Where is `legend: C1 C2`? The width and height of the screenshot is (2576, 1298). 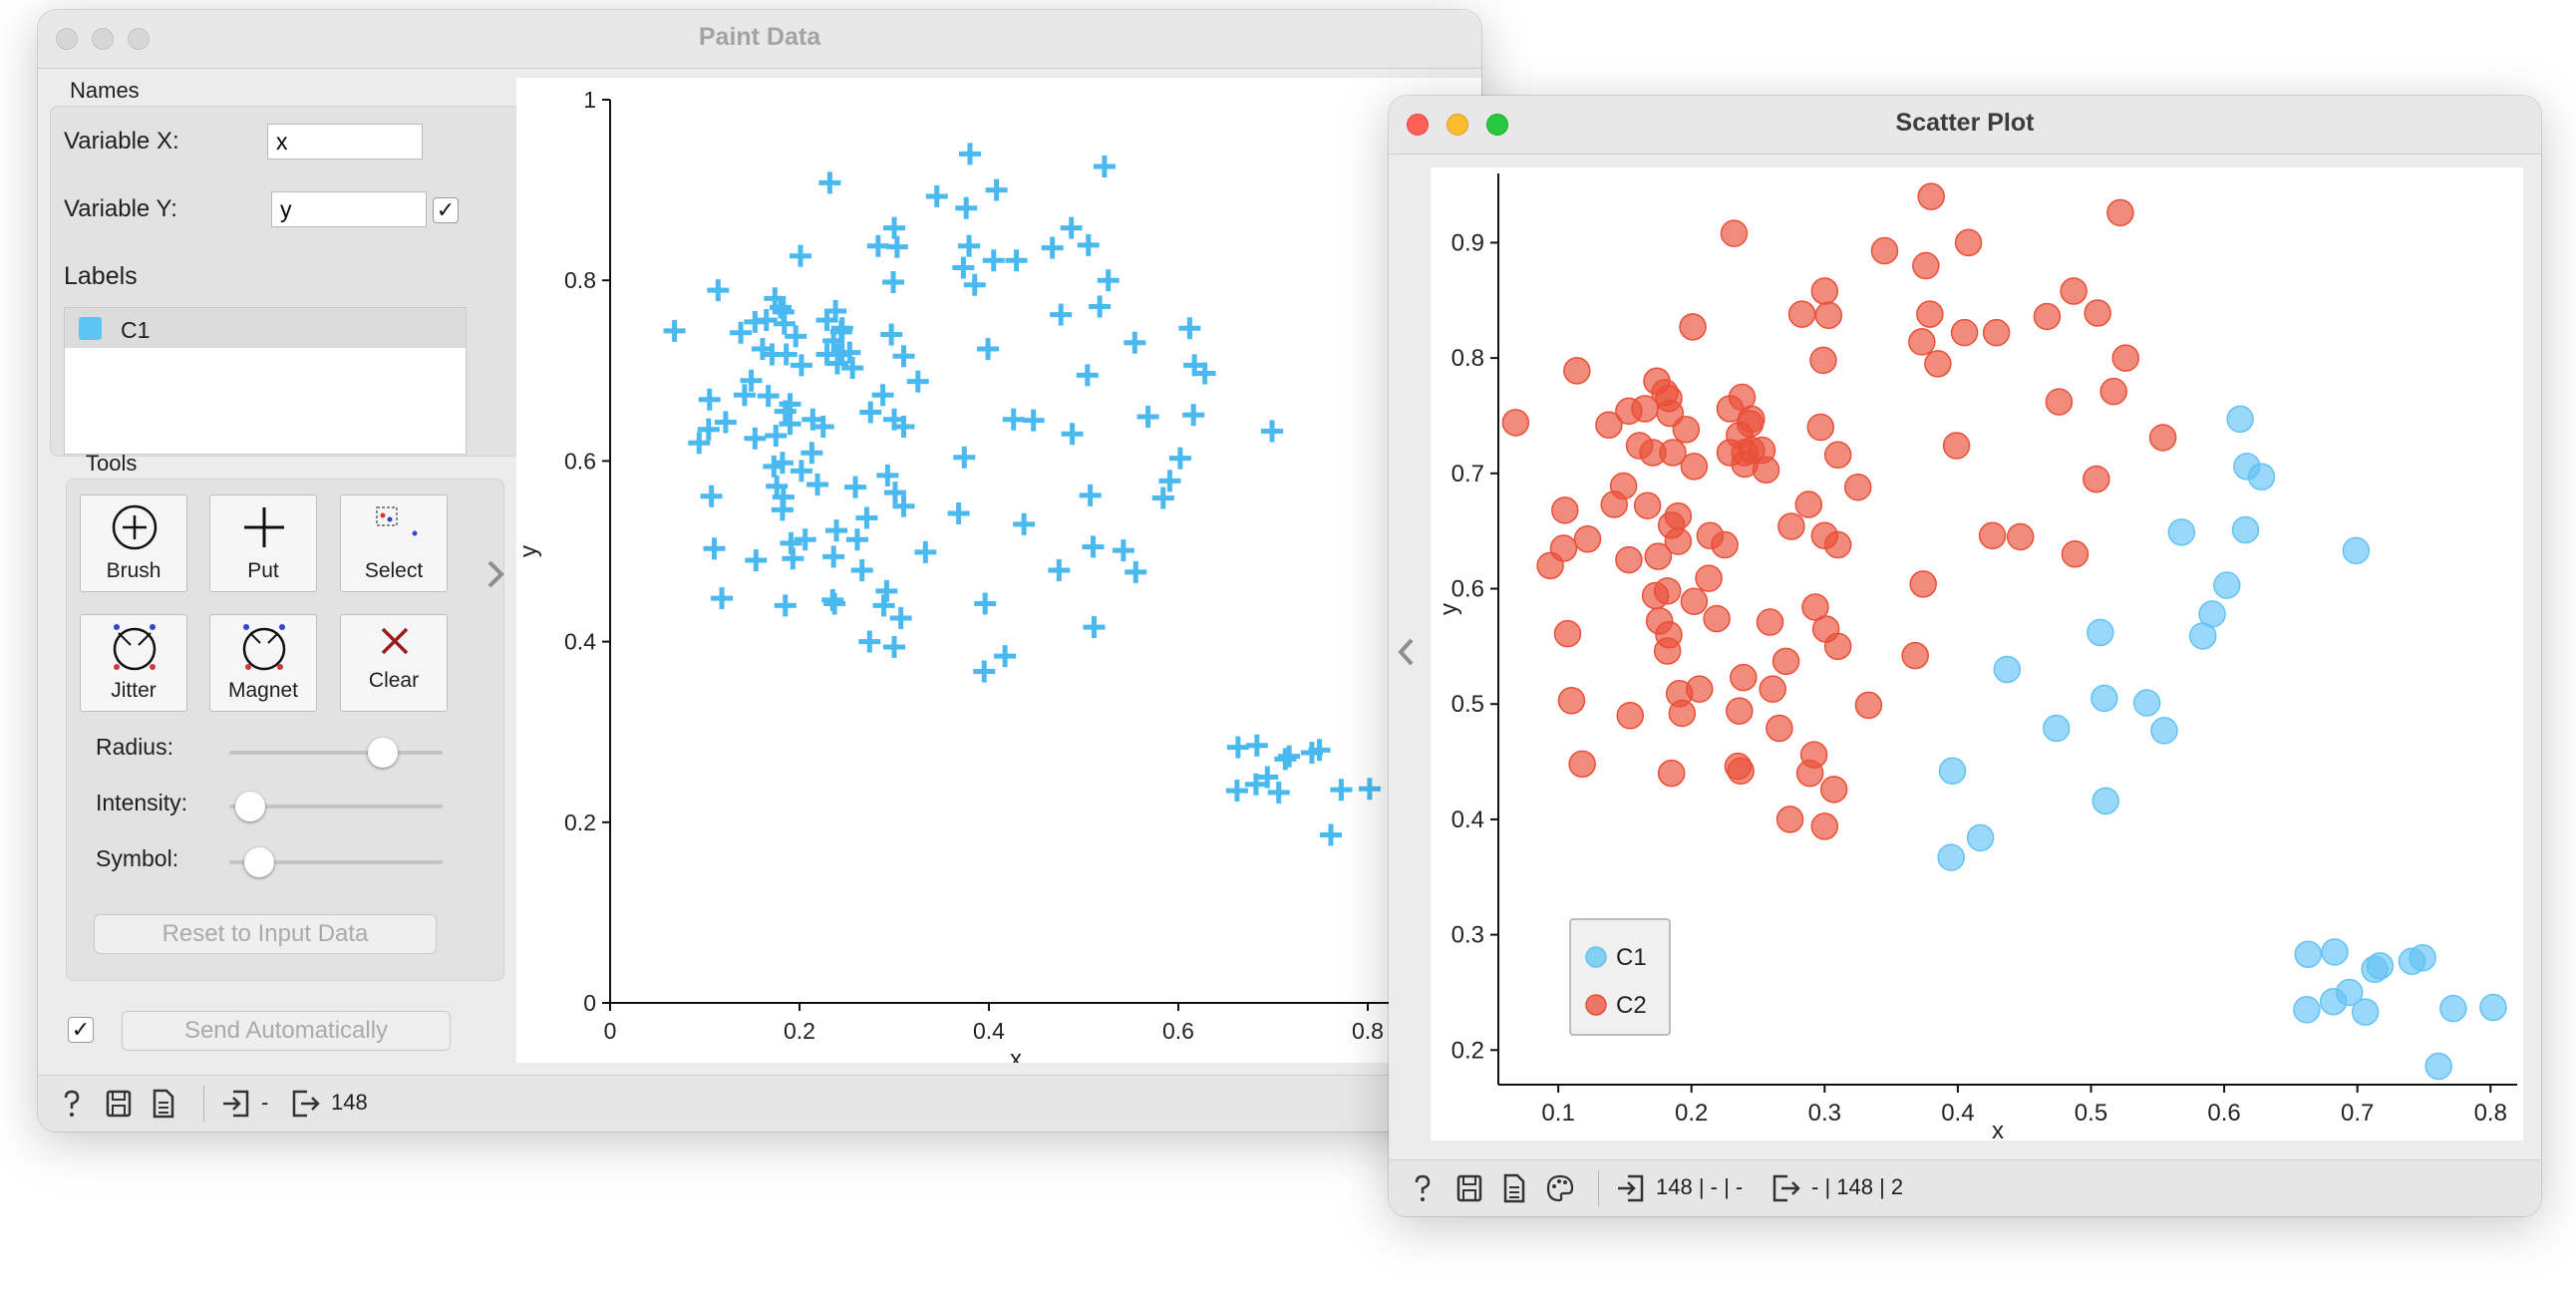
legend: C1 C2 is located at coordinates (1620, 977).